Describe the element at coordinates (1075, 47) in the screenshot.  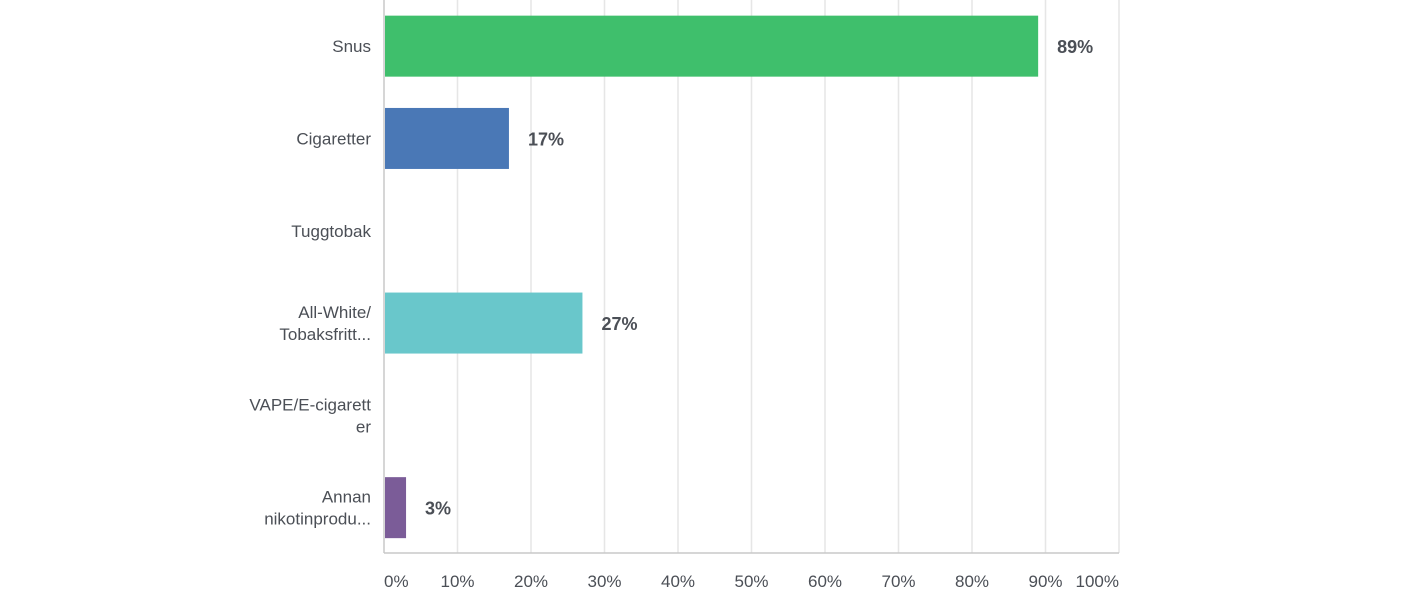
I see `data-label: 89%` at that location.